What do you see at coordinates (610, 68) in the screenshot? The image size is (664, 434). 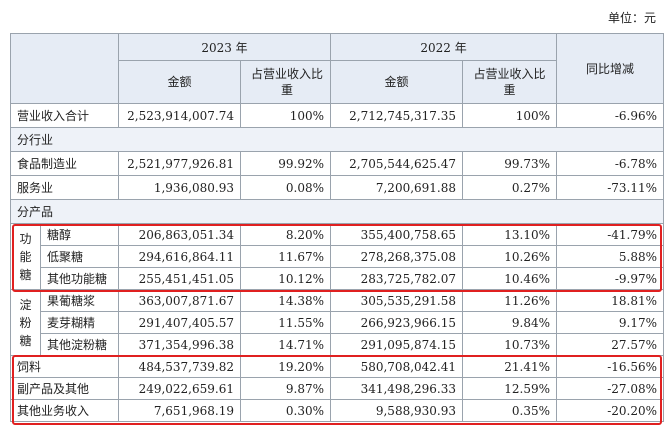 I see `header-cell: 同比增减` at bounding box center [610, 68].